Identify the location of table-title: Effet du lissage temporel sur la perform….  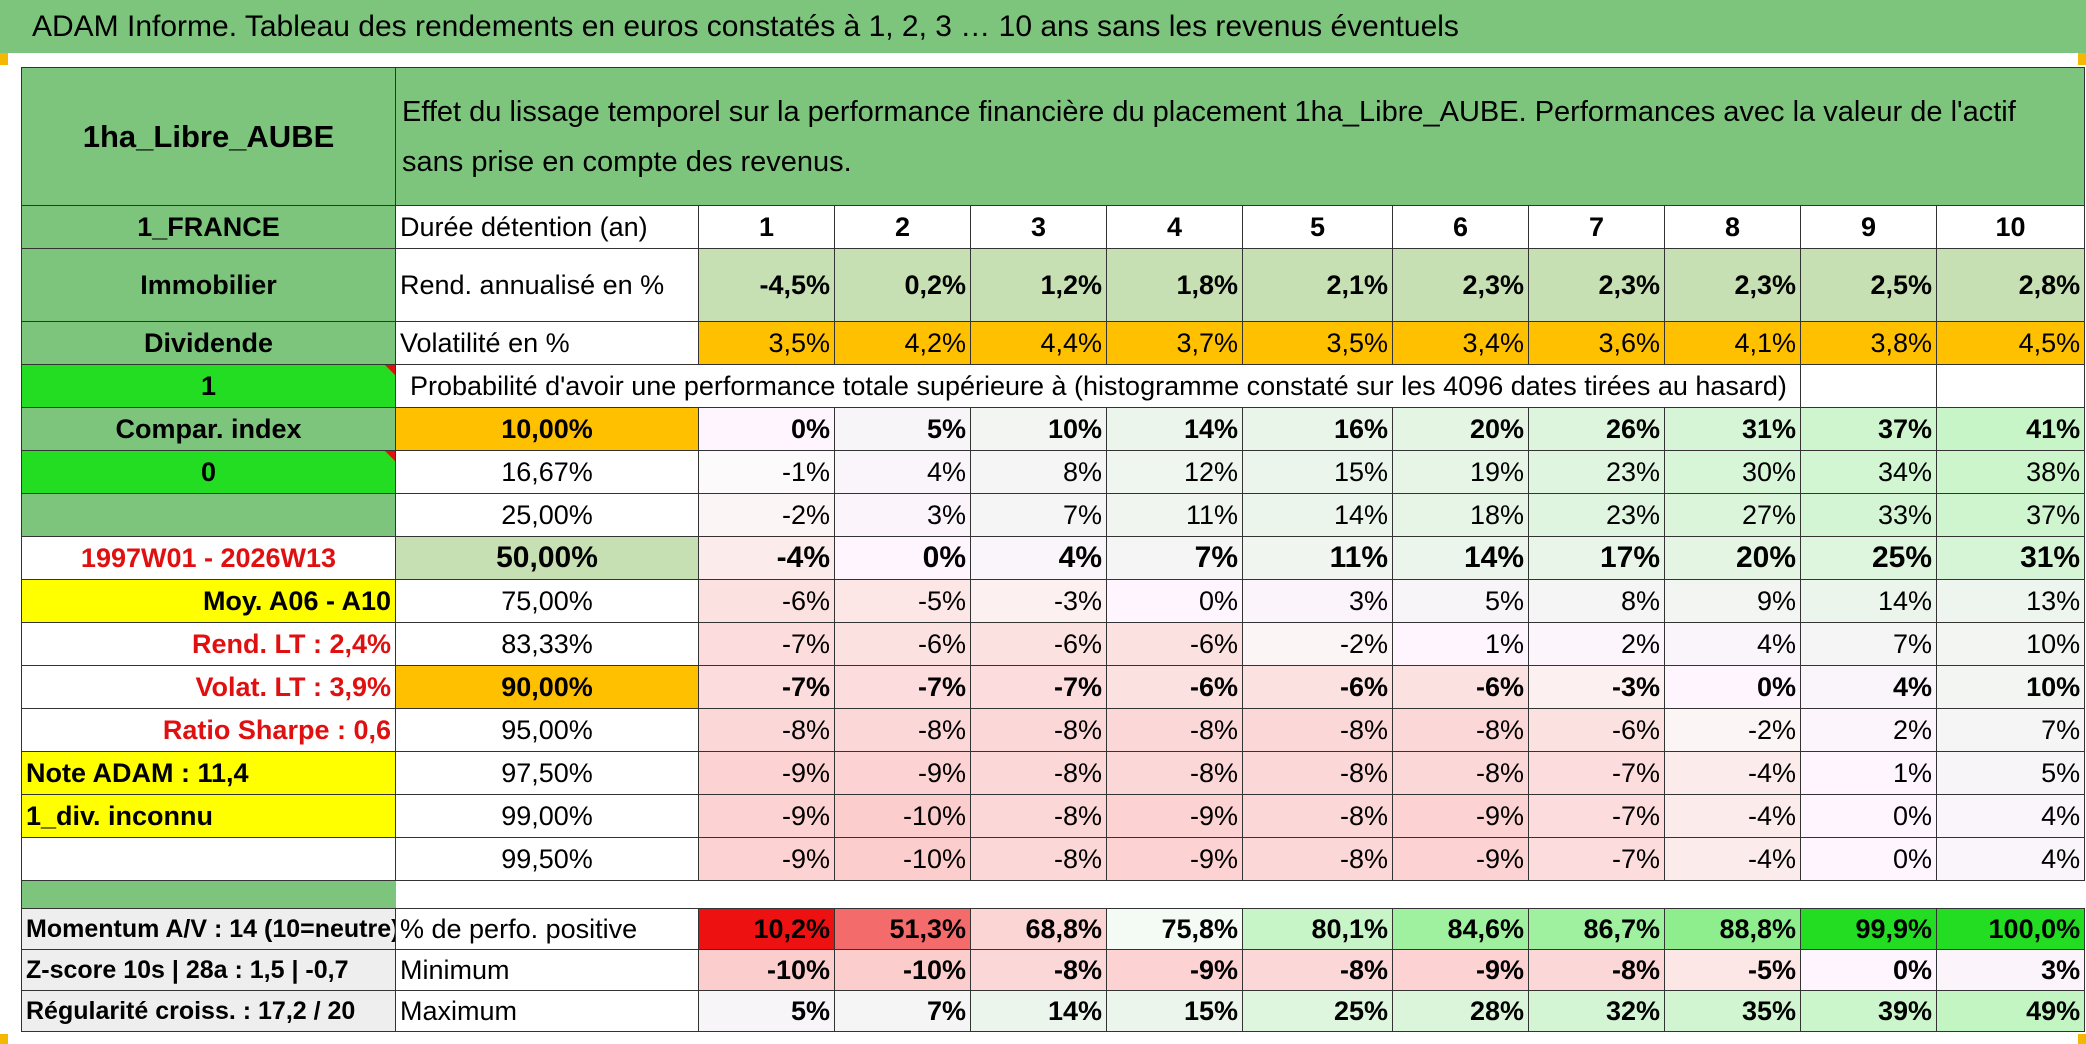
(1240, 136).